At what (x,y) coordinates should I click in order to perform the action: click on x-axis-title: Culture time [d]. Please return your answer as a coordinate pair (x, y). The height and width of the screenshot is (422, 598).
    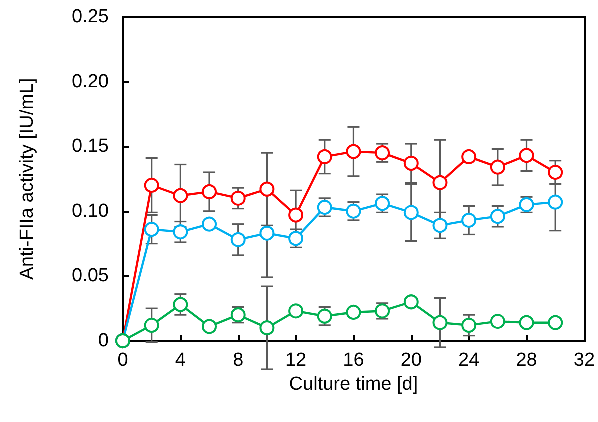
    Looking at the image, I should click on (353, 384).